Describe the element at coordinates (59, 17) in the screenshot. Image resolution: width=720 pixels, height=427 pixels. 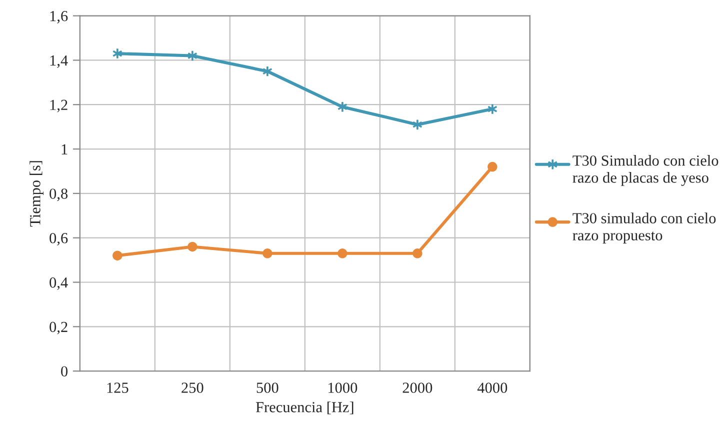
I see `y-tick-label: 1,6` at that location.